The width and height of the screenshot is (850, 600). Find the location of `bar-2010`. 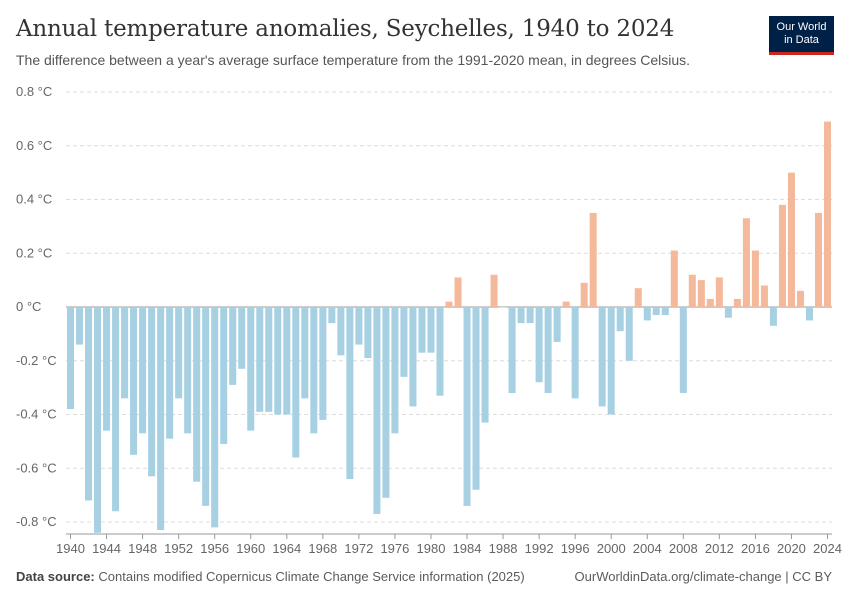

bar-2010 is located at coordinates (701, 293).